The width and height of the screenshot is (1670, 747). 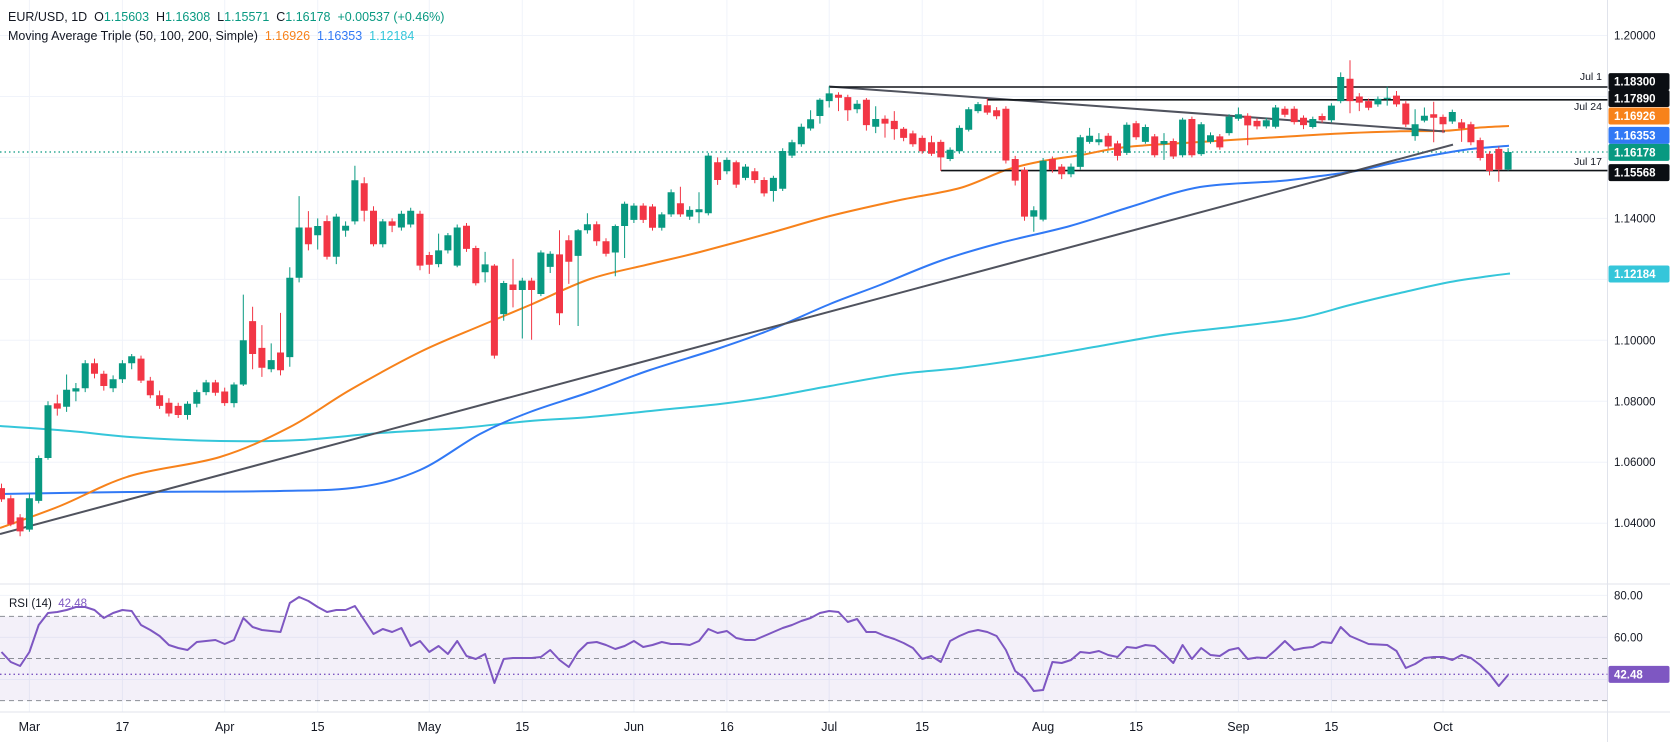 What do you see at coordinates (1238, 727) in the screenshot?
I see `svg-text: Sep` at bounding box center [1238, 727].